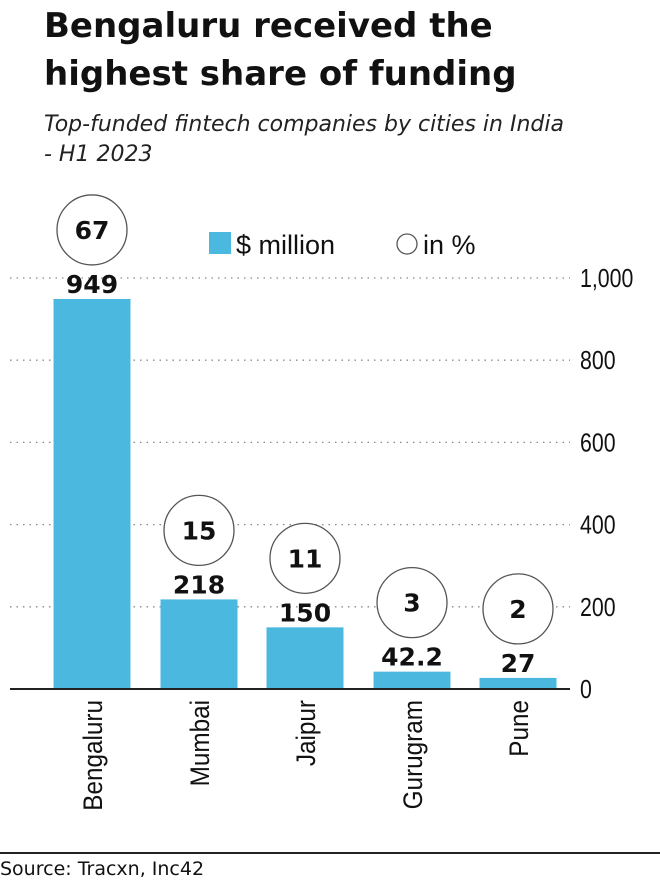 The width and height of the screenshot is (660, 888). I want to click on legend-label-percent: in %, so click(449, 245).